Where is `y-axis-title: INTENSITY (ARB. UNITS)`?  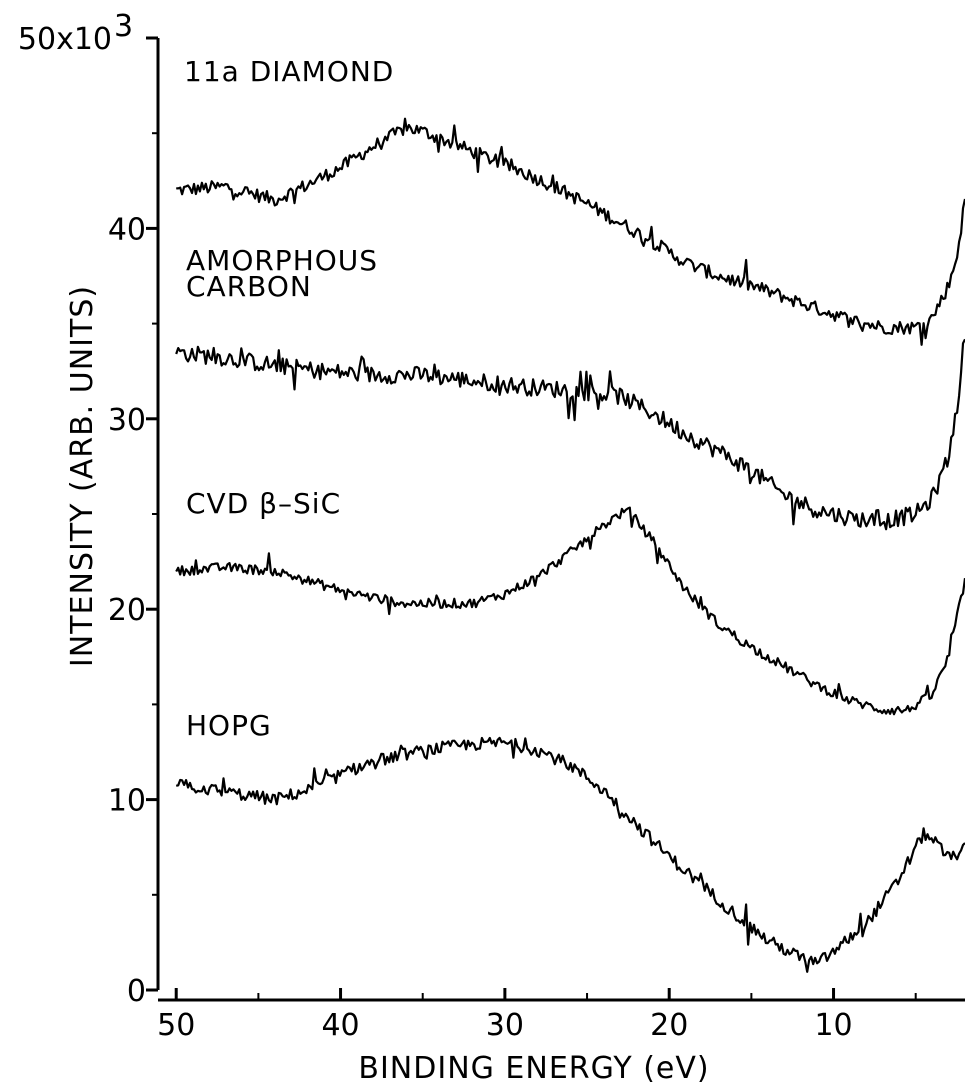
y-axis-title: INTENSITY (ARB. UNITS) is located at coordinates (82, 476).